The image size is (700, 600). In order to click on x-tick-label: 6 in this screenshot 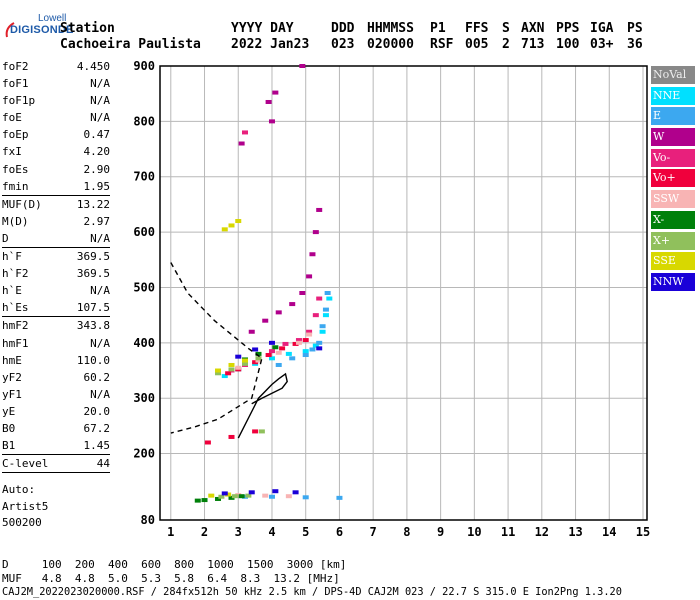, I will do `click(339, 532)`.